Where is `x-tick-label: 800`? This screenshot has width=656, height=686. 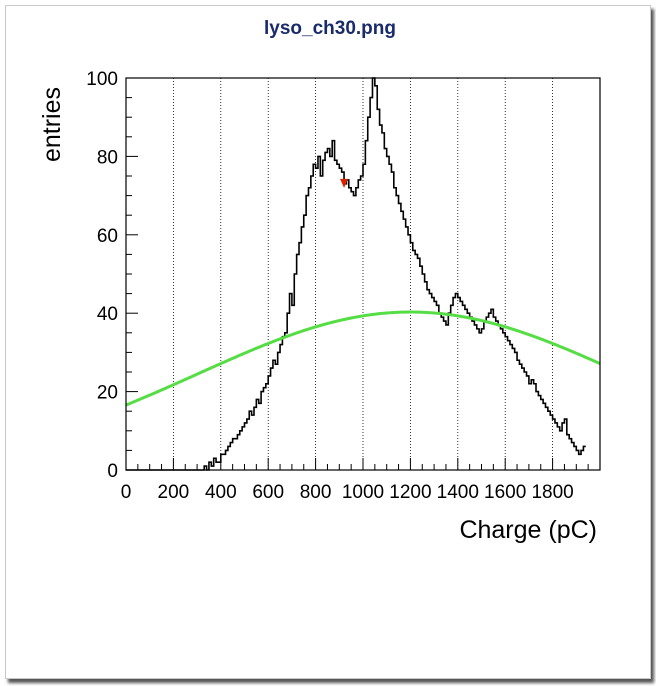
x-tick-label: 800 is located at coordinates (316, 492).